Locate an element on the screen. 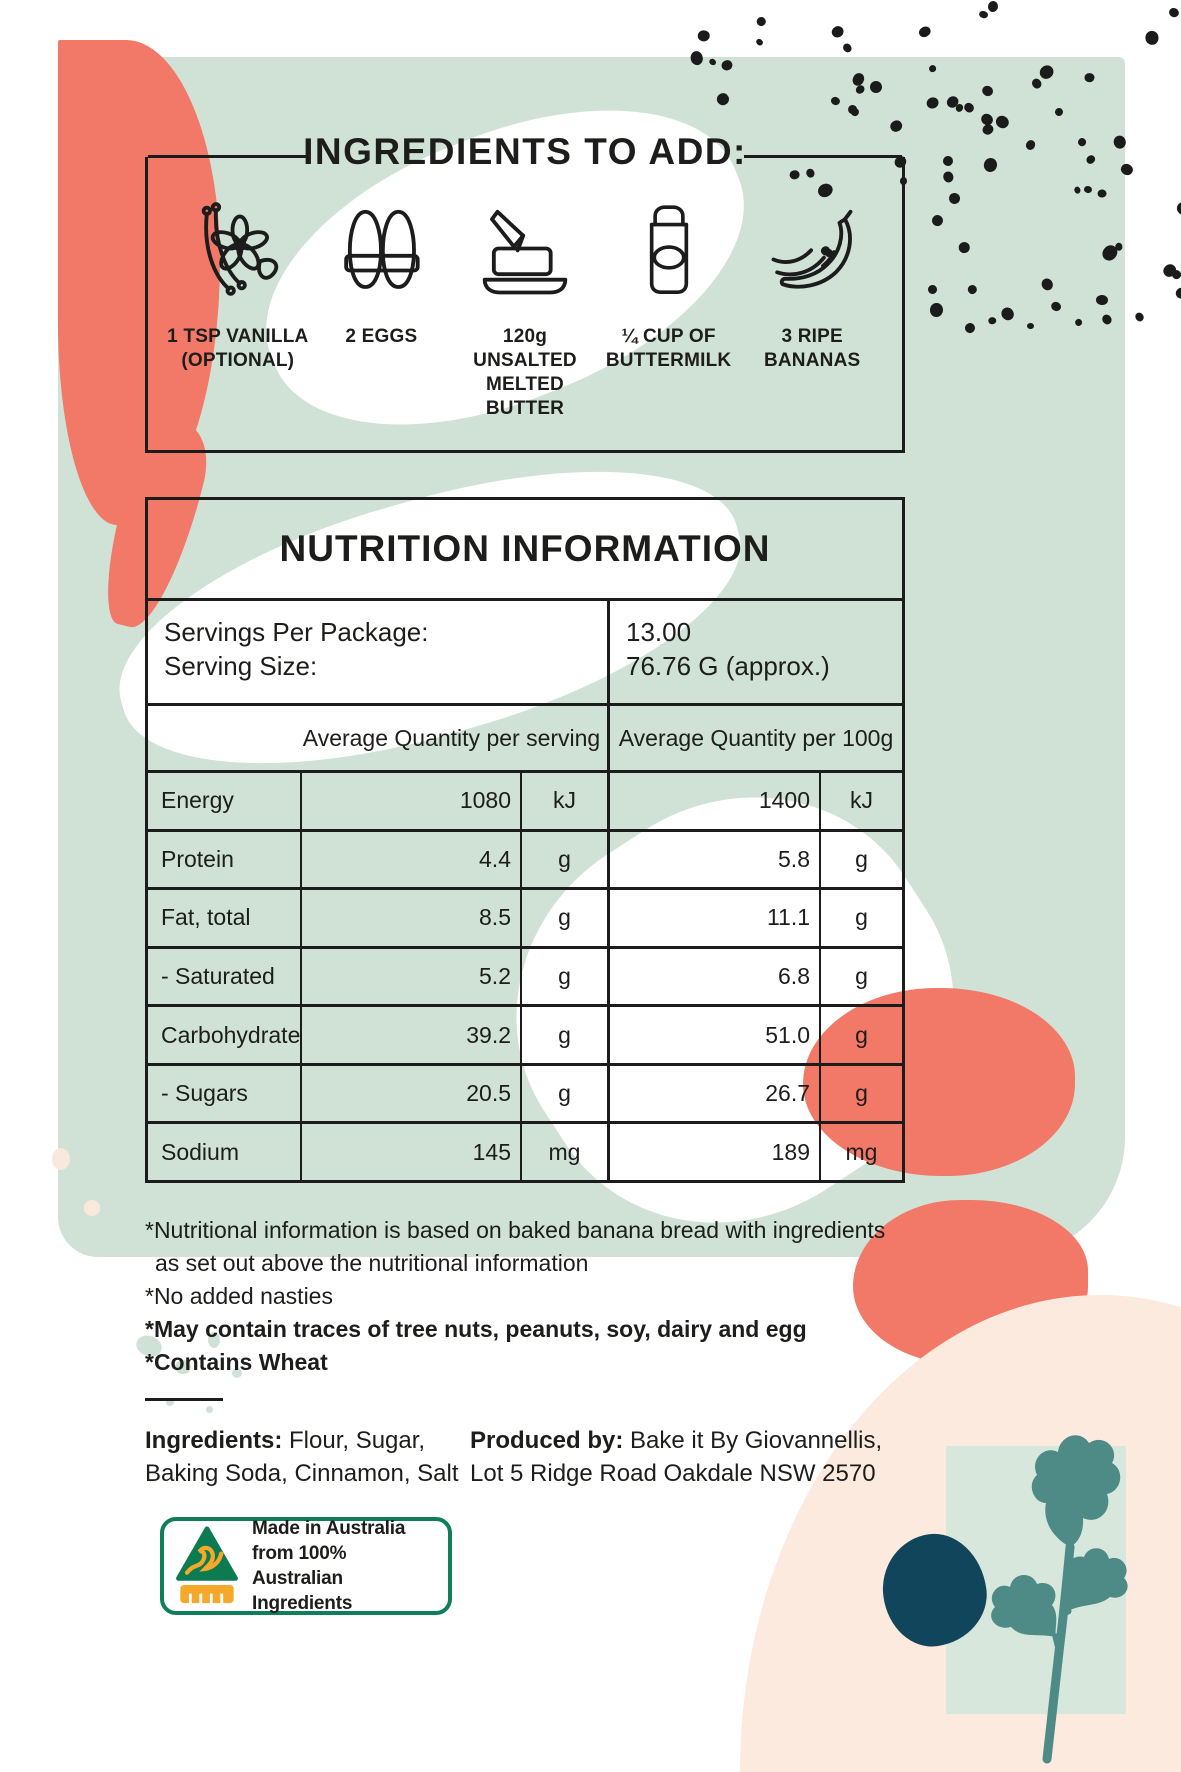 The width and height of the screenshot is (1181, 1772). per-serving-value: 39.2 is located at coordinates (410, 1035).